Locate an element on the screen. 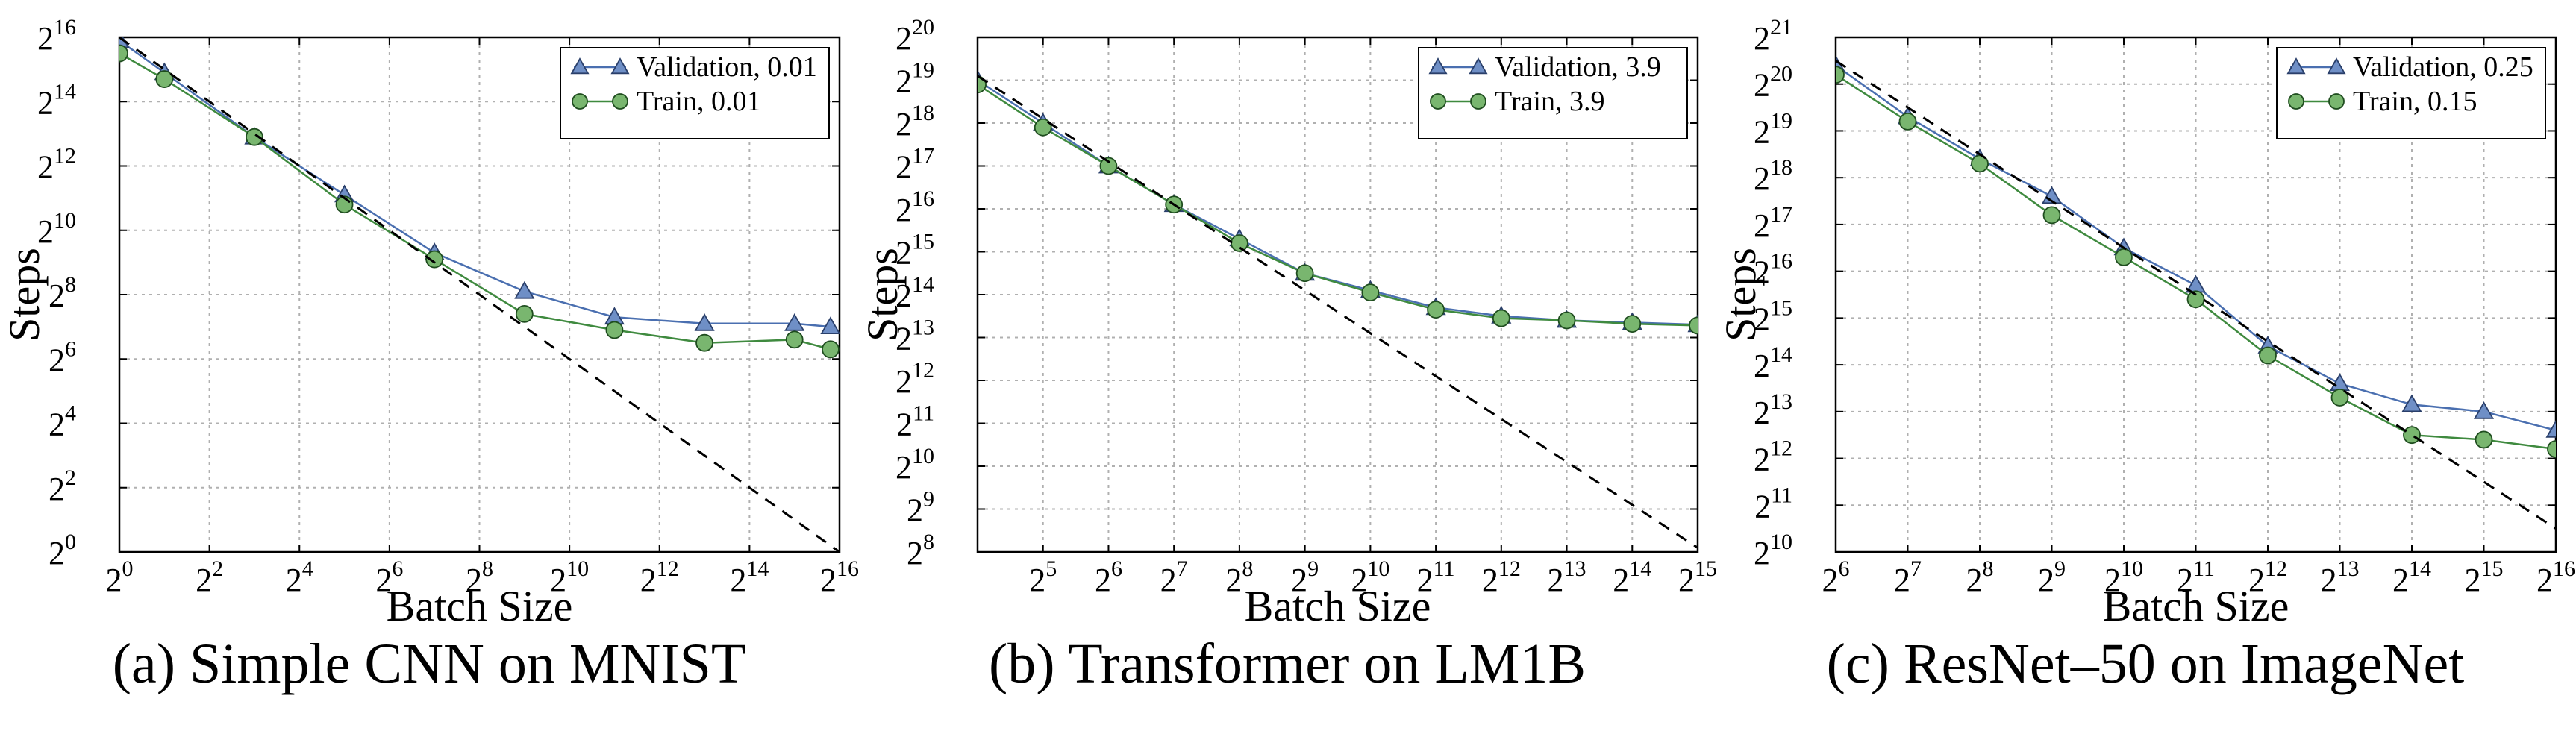 The height and width of the screenshot is (731, 2576). y-tick-label-b-0: 28 is located at coordinates (920, 550).